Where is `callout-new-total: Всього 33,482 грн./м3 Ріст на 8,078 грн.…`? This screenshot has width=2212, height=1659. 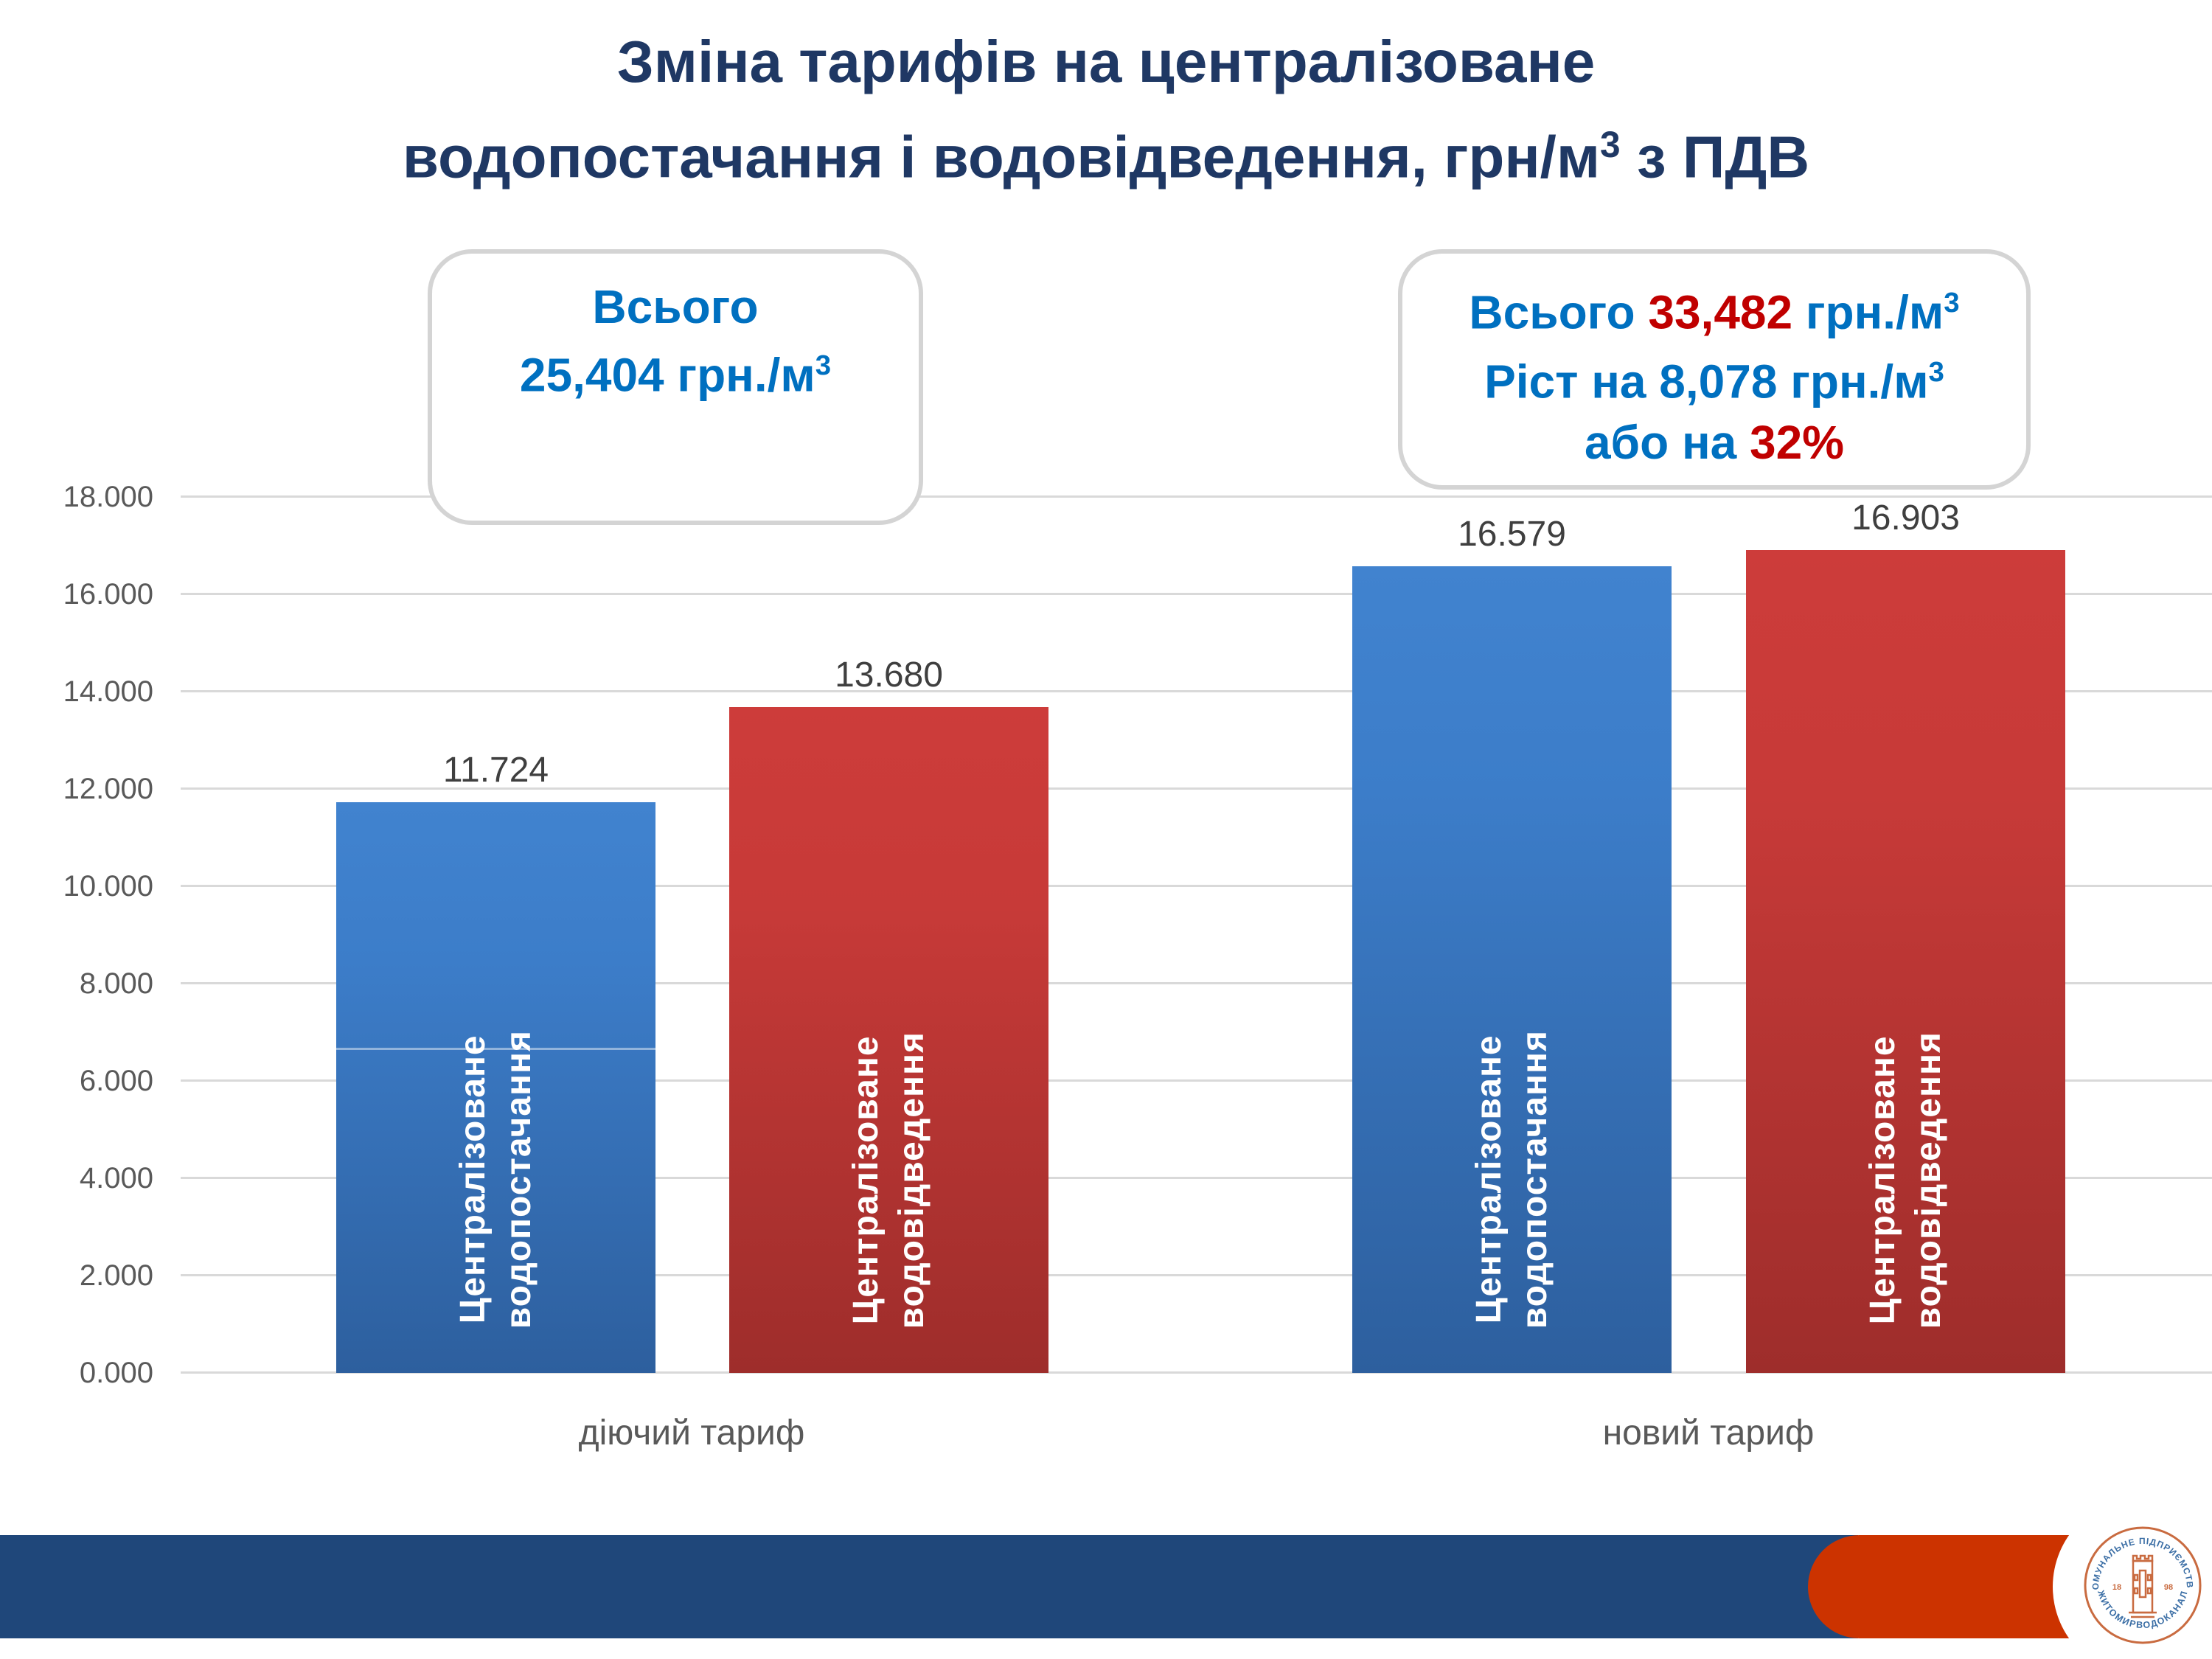 callout-new-total: Всього 33,482 грн./м3 Ріст на 8,078 грн.… is located at coordinates (1714, 369).